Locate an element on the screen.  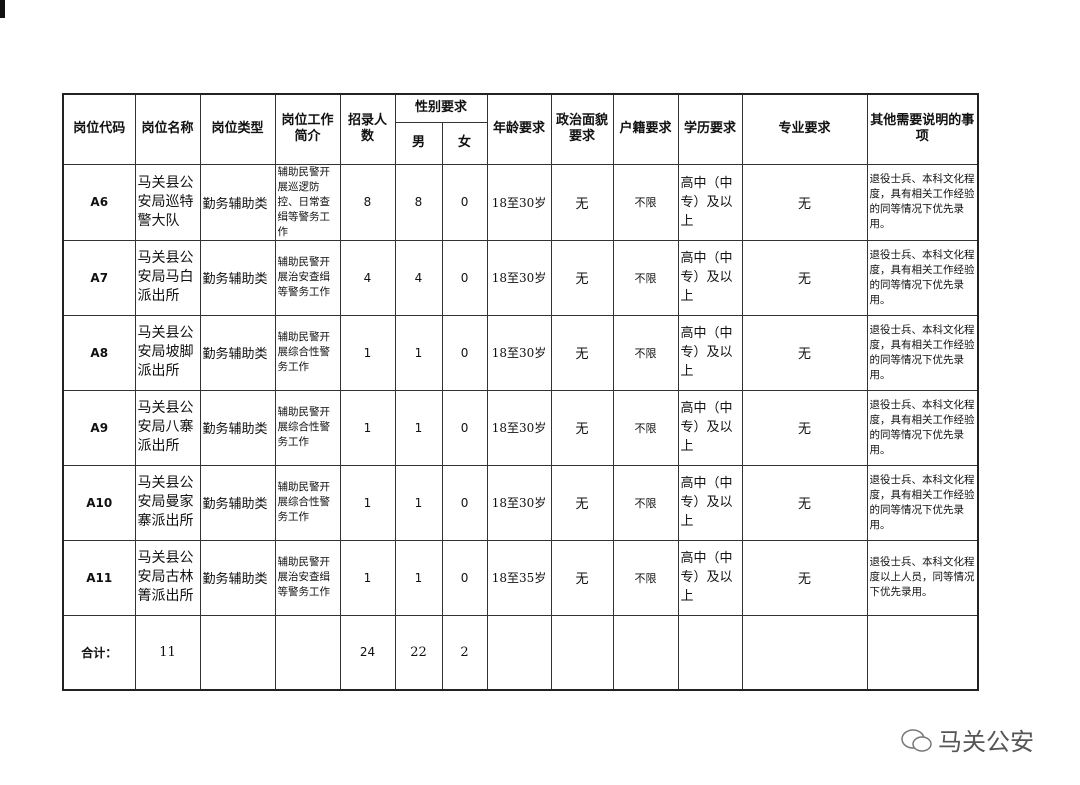
total-female: 2 is located at coordinates (464, 652).